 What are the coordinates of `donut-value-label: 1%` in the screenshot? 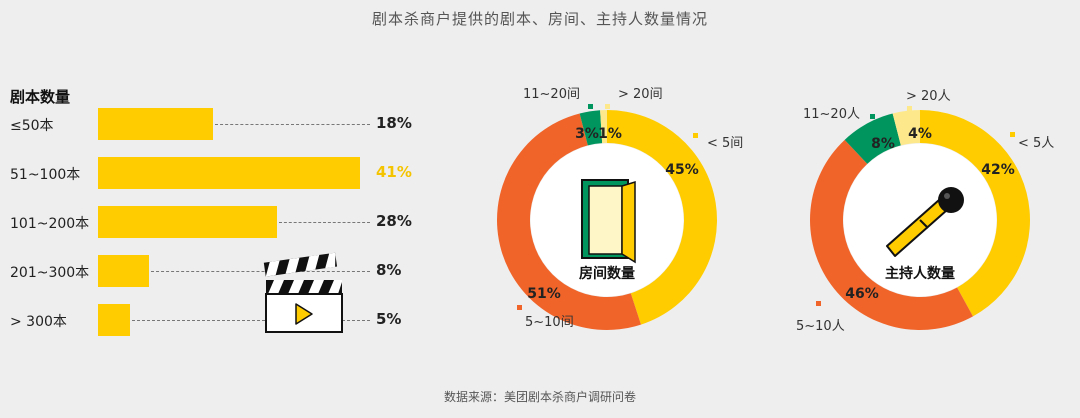 It's located at (610, 134).